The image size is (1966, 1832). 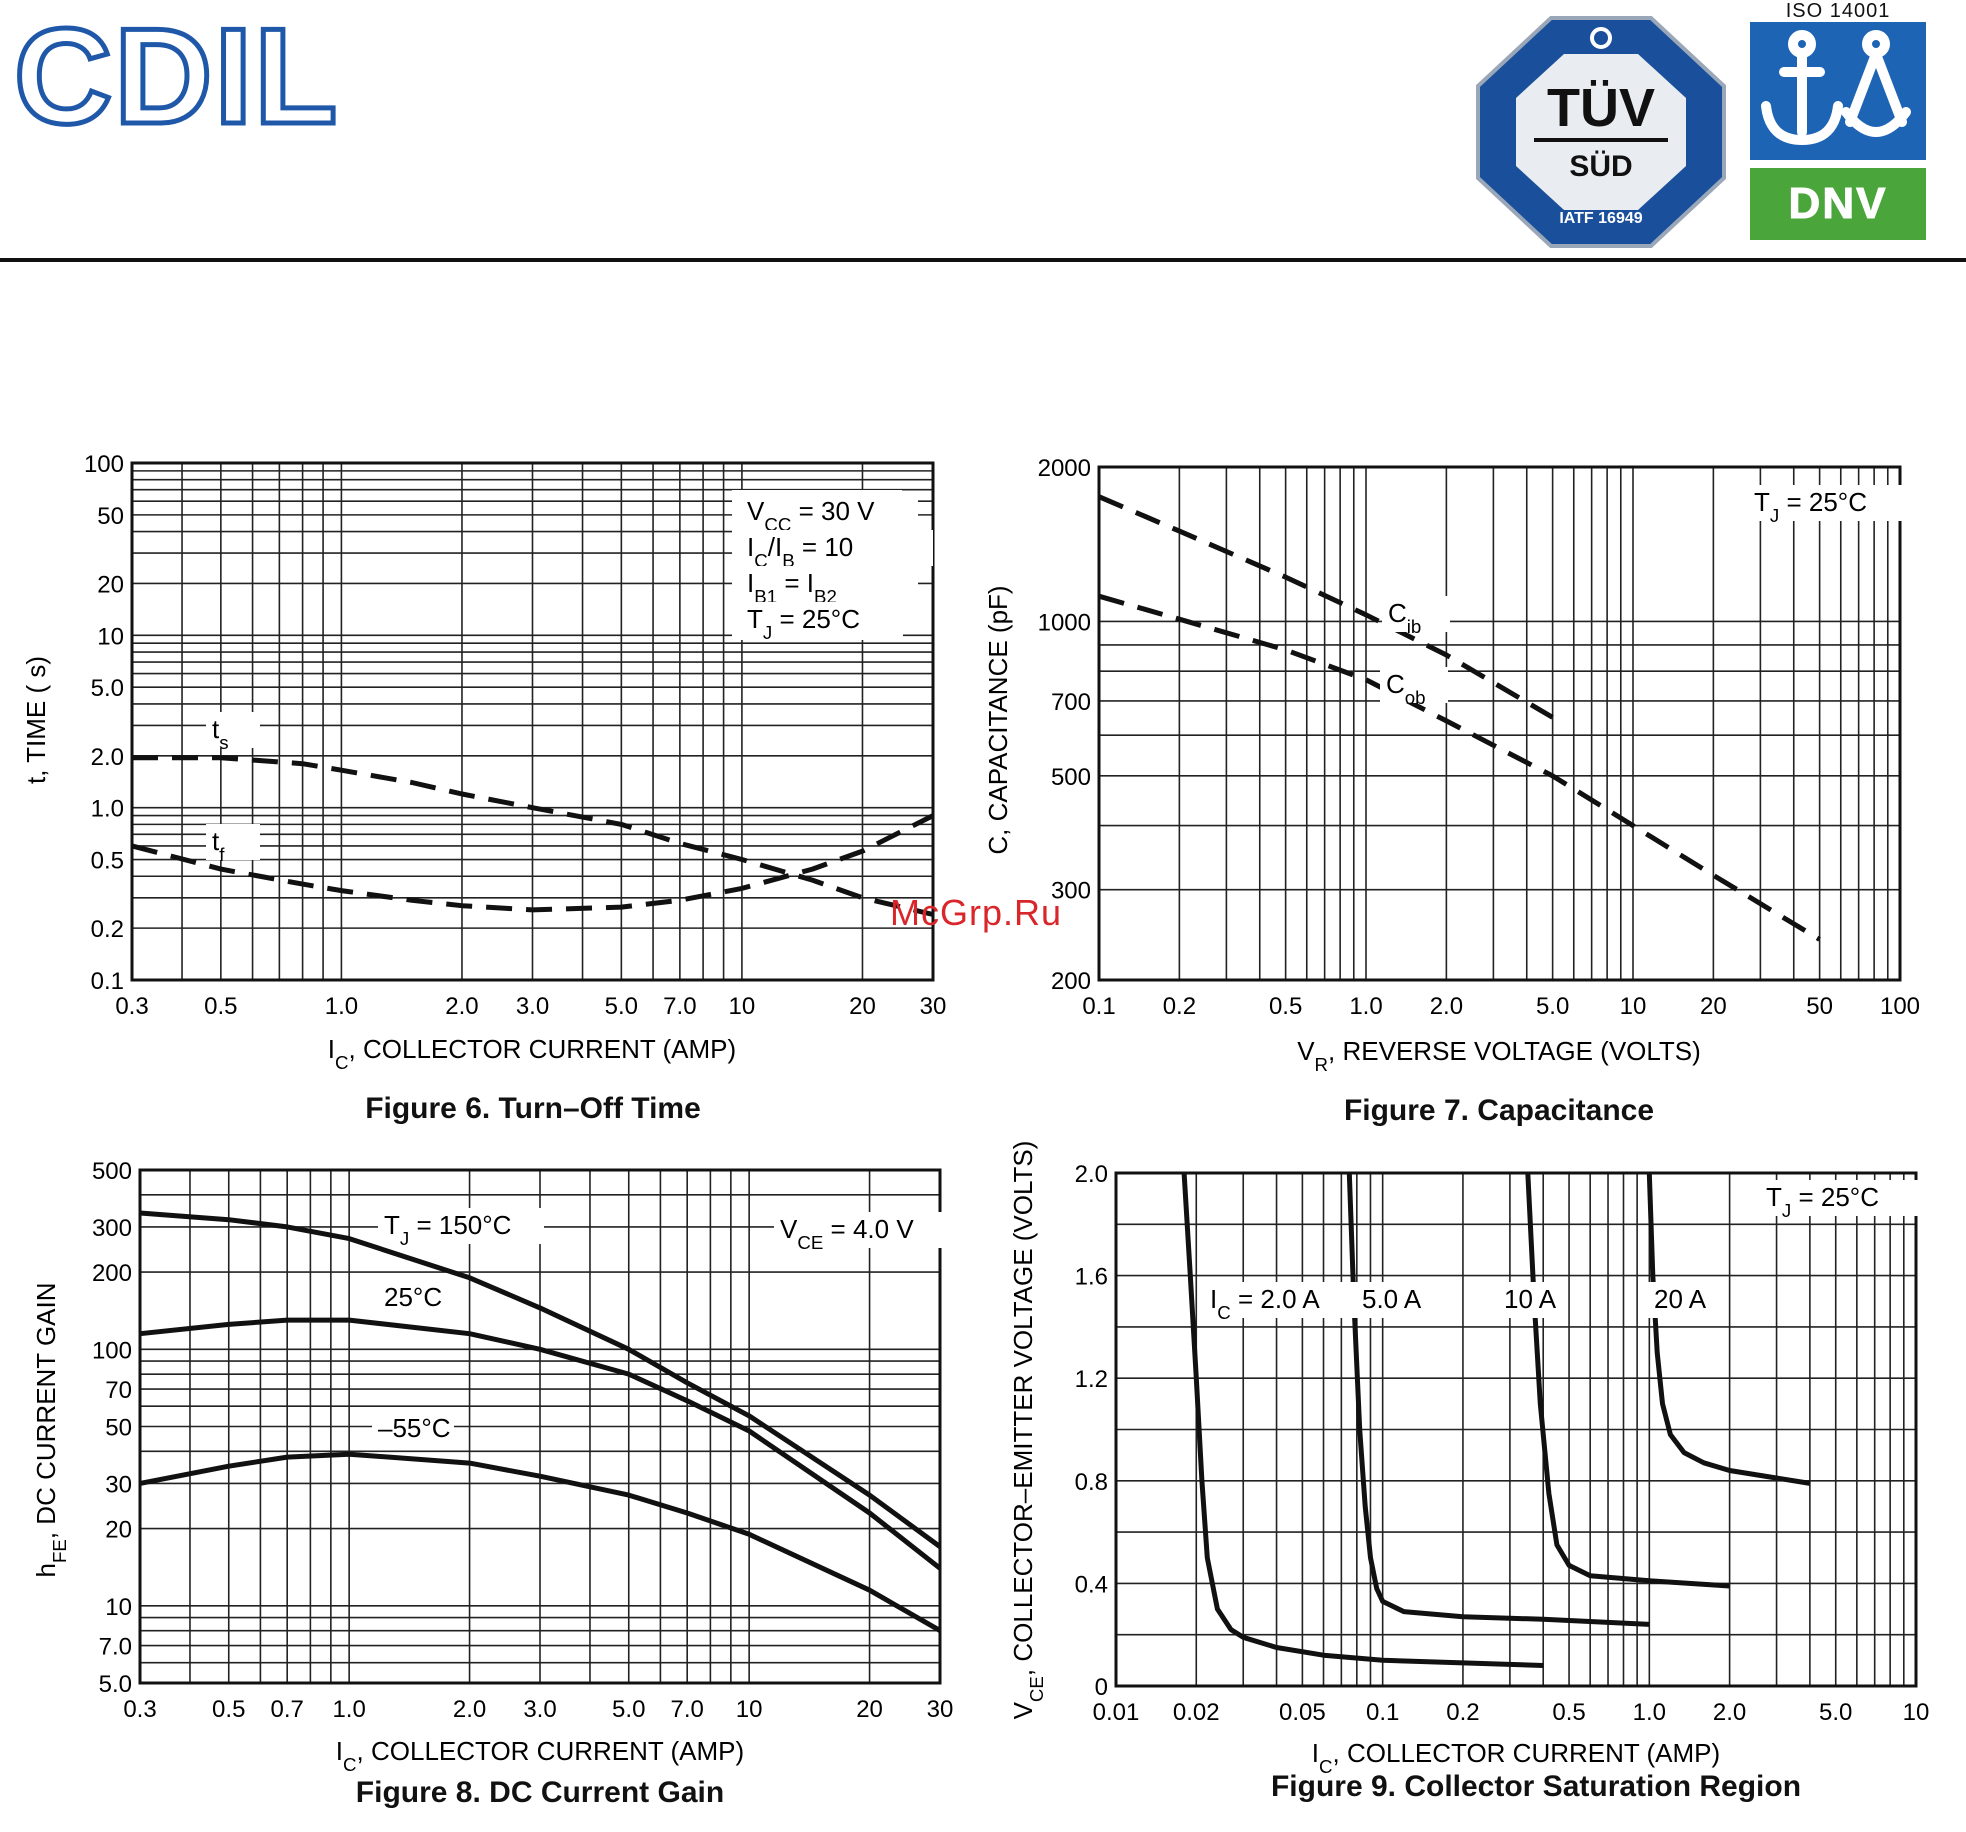 I want to click on annotation-text: VCE = 4.0 V, so click(x=847, y=1233).